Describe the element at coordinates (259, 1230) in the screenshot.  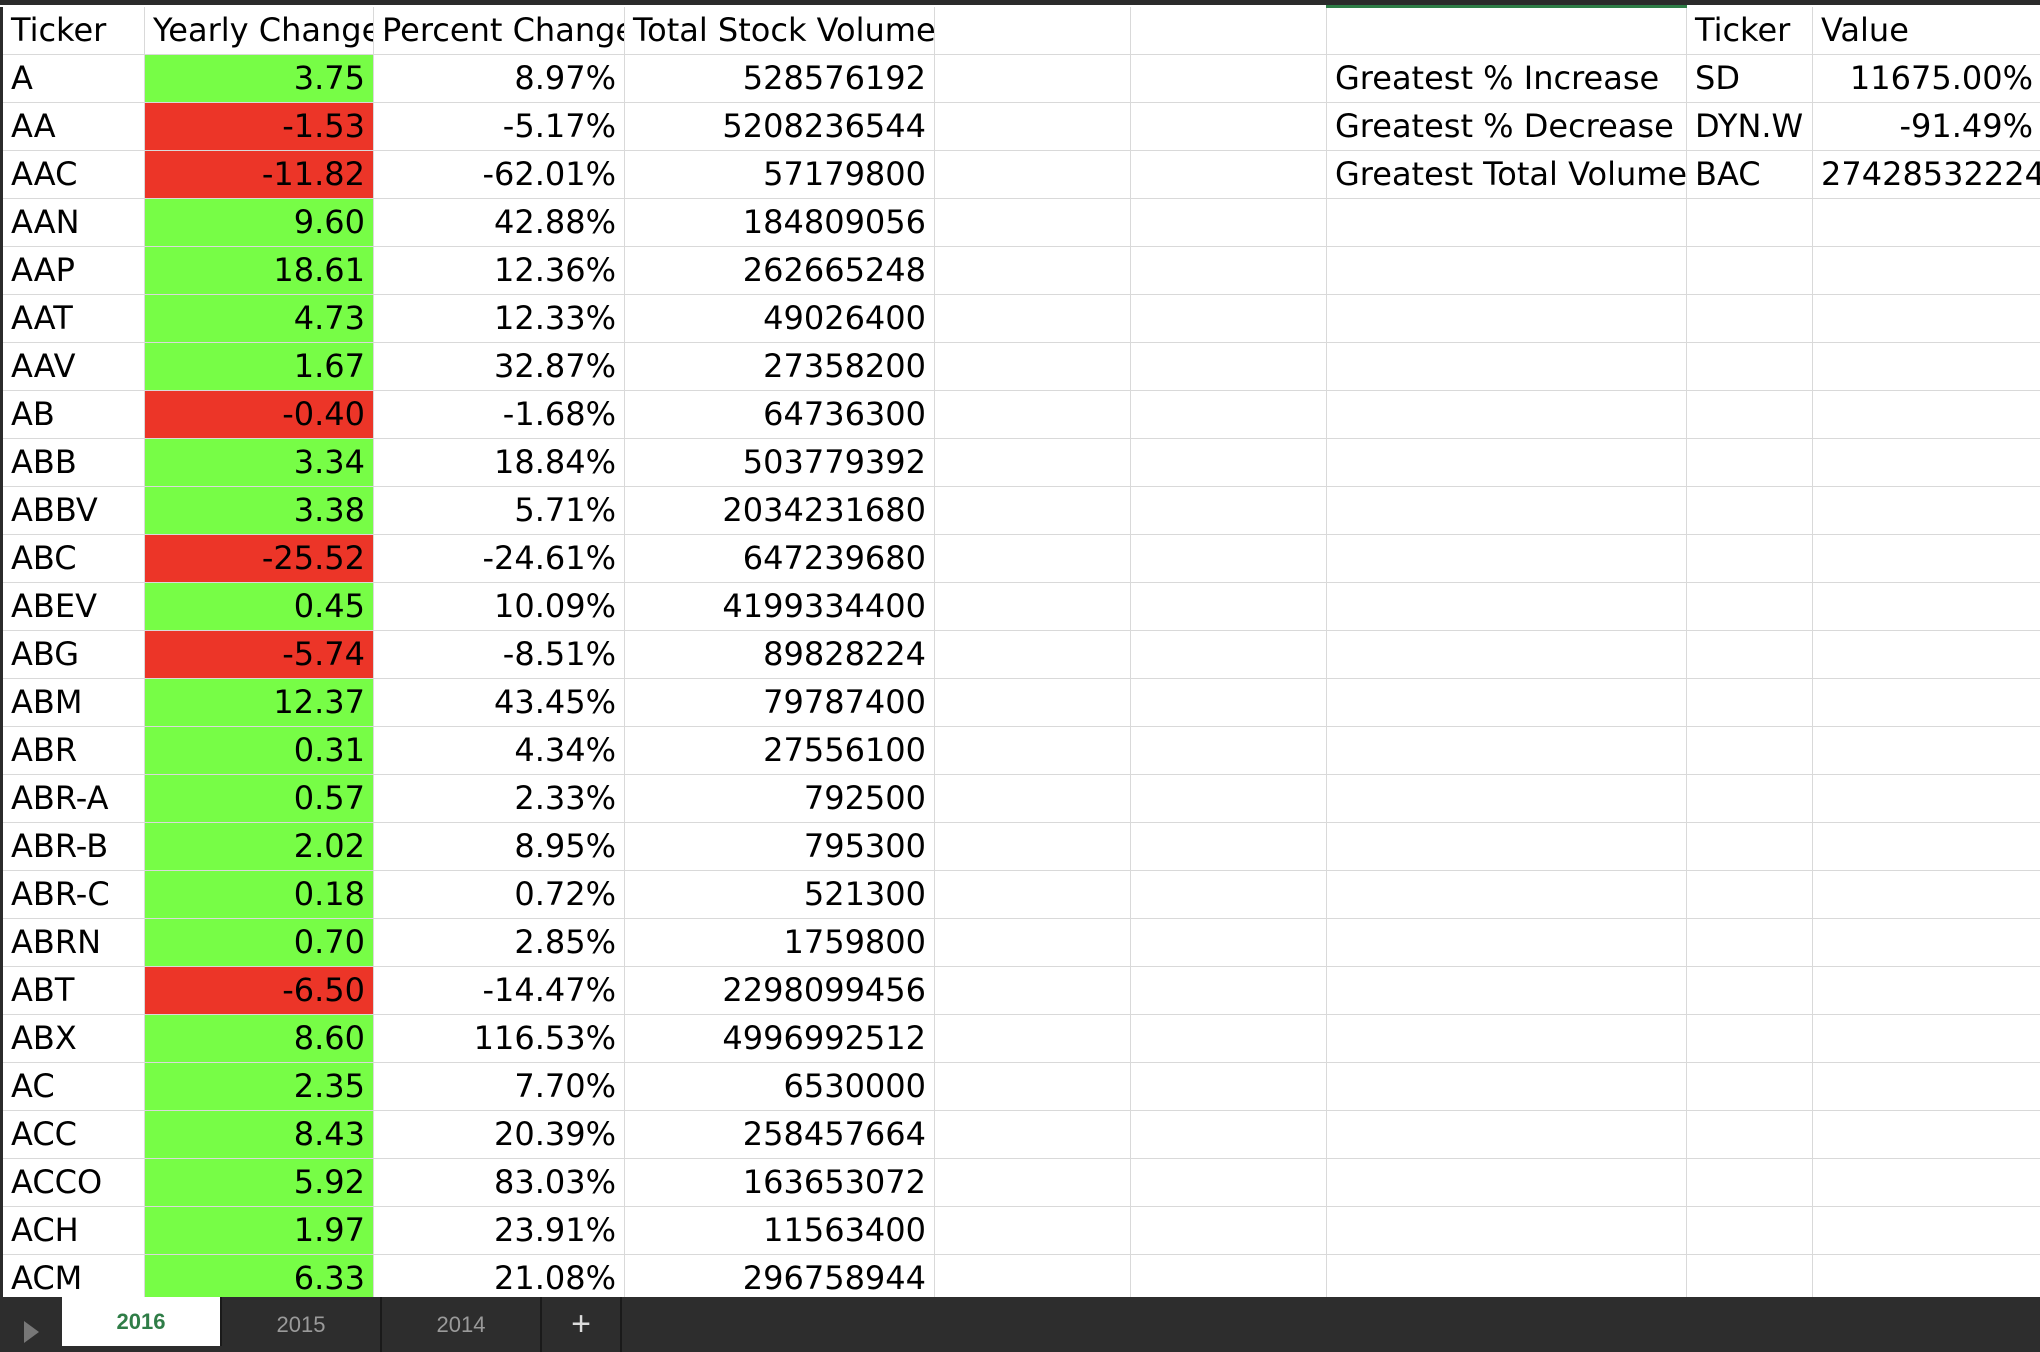
I see `cell-yearly-change: 1.97` at that location.